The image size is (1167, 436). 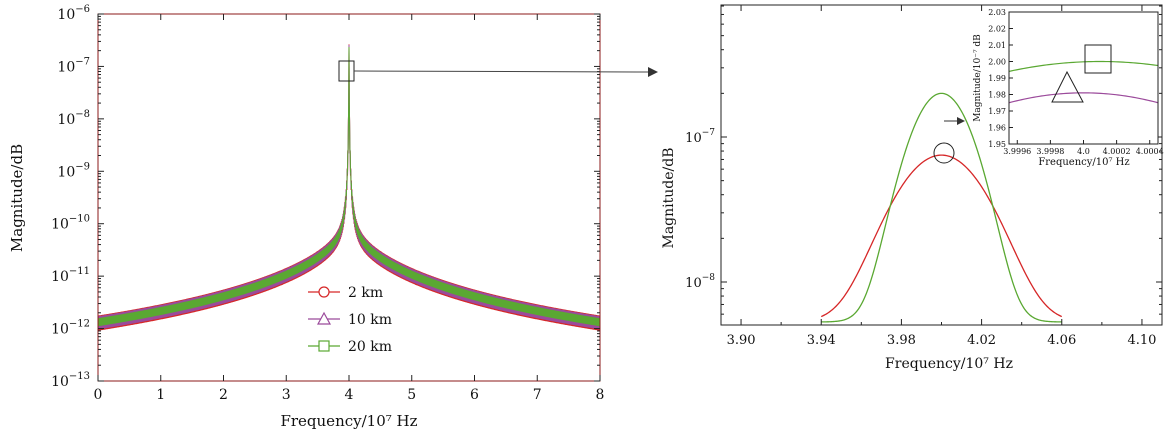 I want to click on left-x-tick-label: 0, so click(x=98, y=395).